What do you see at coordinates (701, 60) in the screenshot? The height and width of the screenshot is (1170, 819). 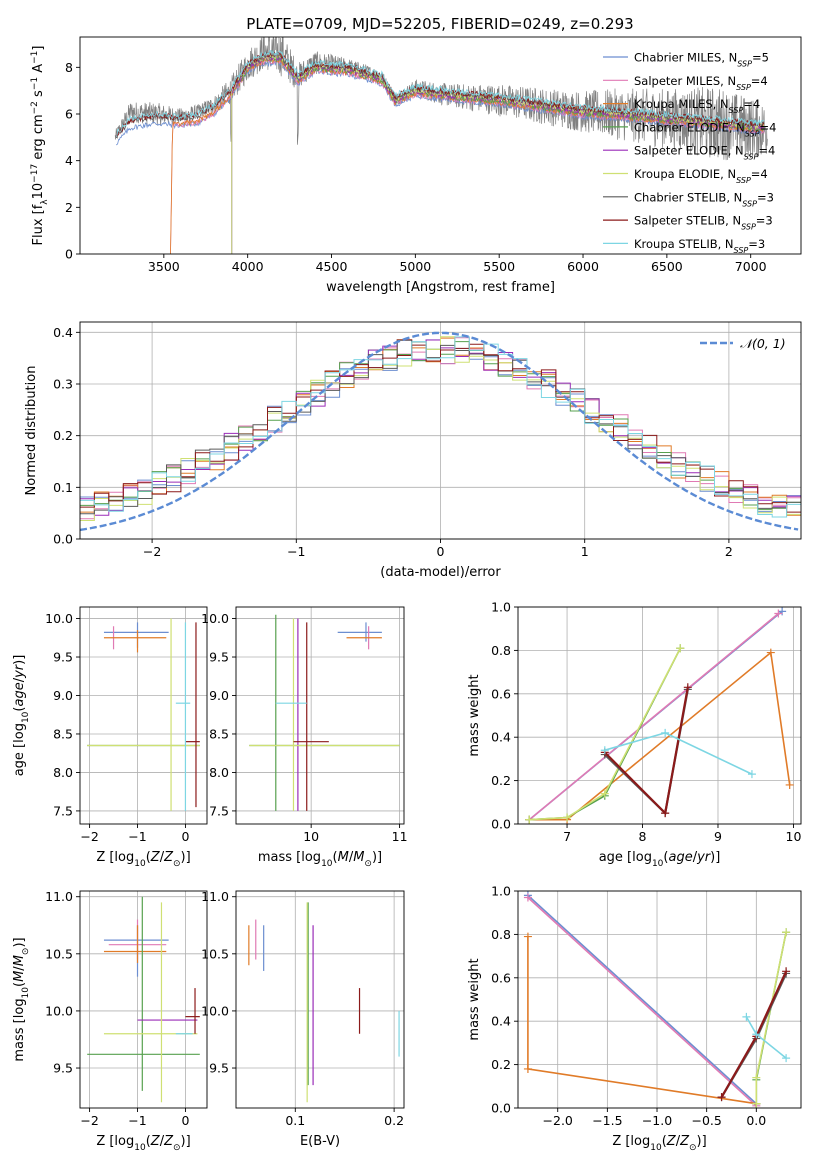 I see `legend-label: Chabrier MILES, NSSP=5` at bounding box center [701, 60].